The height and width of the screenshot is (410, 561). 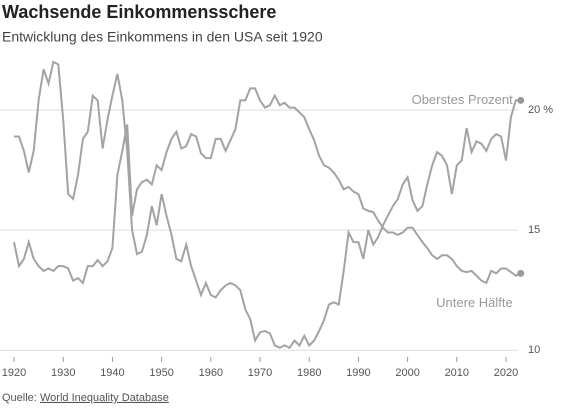 What do you see at coordinates (463, 99) in the screenshot?
I see `series-label: Oberstes Prozent` at bounding box center [463, 99].